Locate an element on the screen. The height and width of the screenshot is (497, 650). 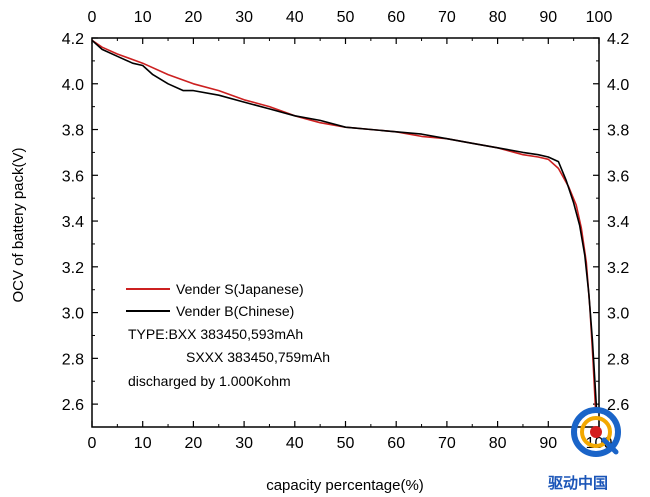
x-axis-title: capacity percentage(%) is located at coordinates (345, 485).